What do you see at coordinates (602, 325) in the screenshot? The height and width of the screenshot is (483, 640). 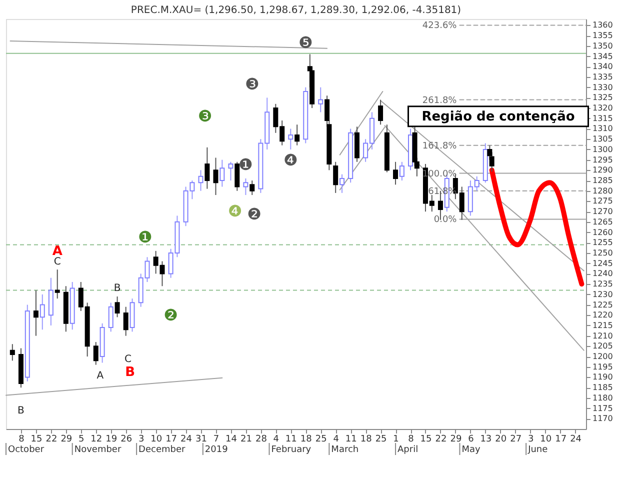 I see `y-tick-label: 1215` at bounding box center [602, 325].